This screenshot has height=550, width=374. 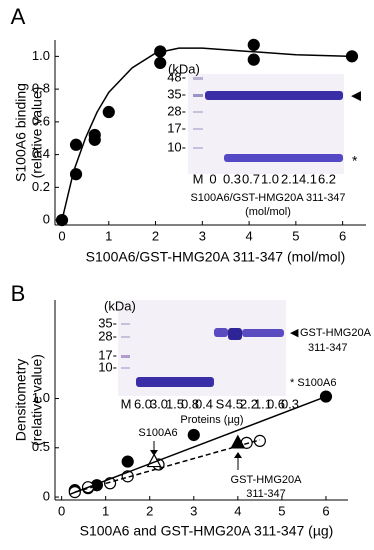 I want to click on y-tick-label: 0.2, so click(x=41, y=186).